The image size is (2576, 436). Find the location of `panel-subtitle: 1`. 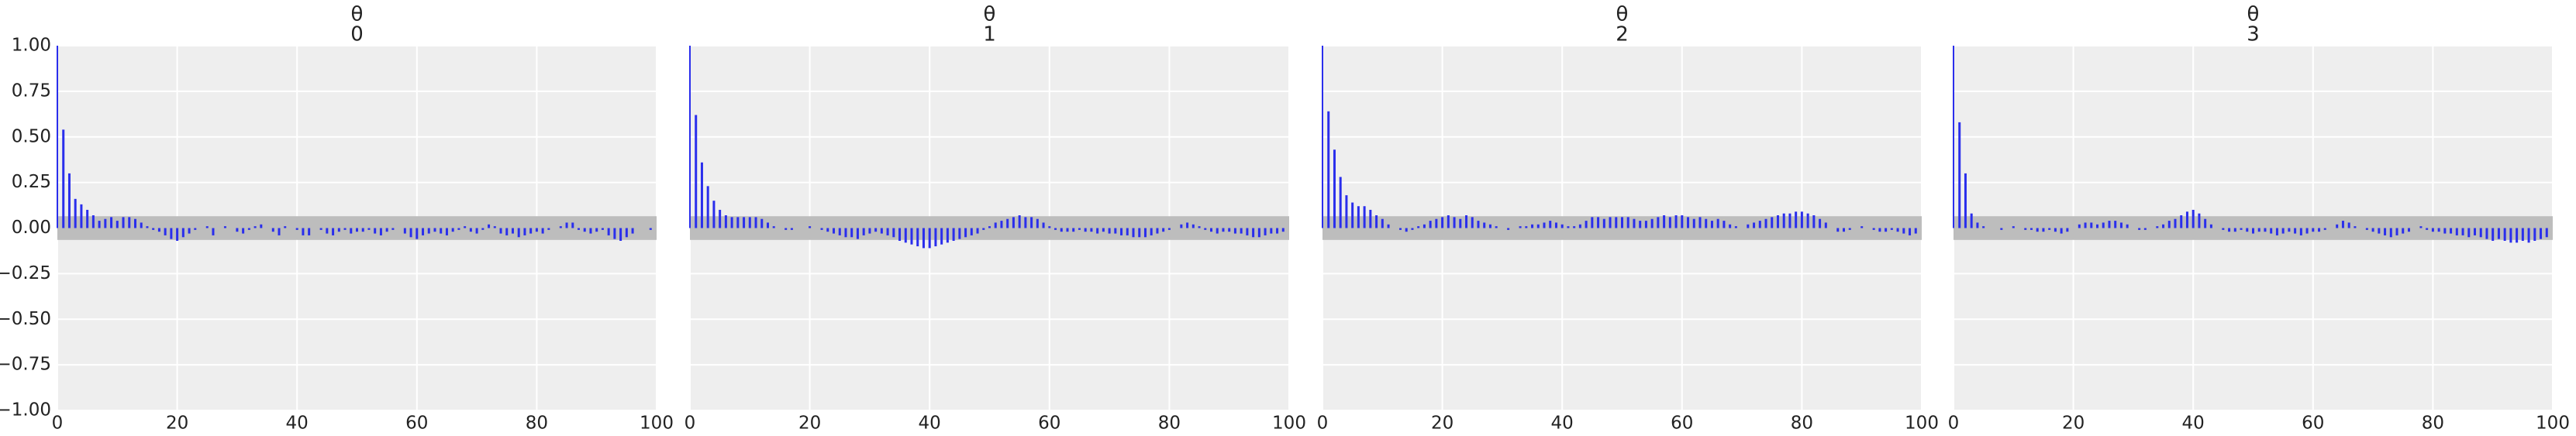

panel-subtitle: 1 is located at coordinates (989, 34).